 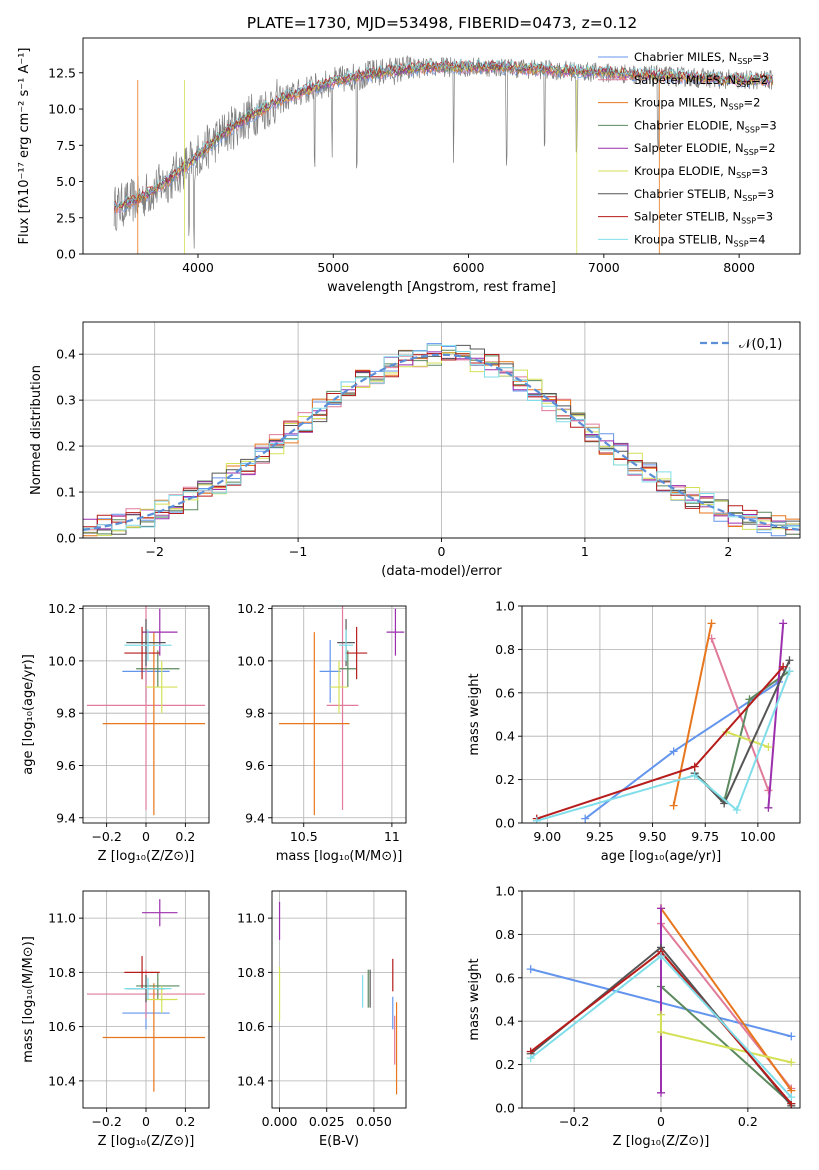 I want to click on mass-vs-ebv-panel: 0.000 0.025 0.050 10.4 10.6 10.8 11.0 E(B-V), so click(x=322, y=1019).